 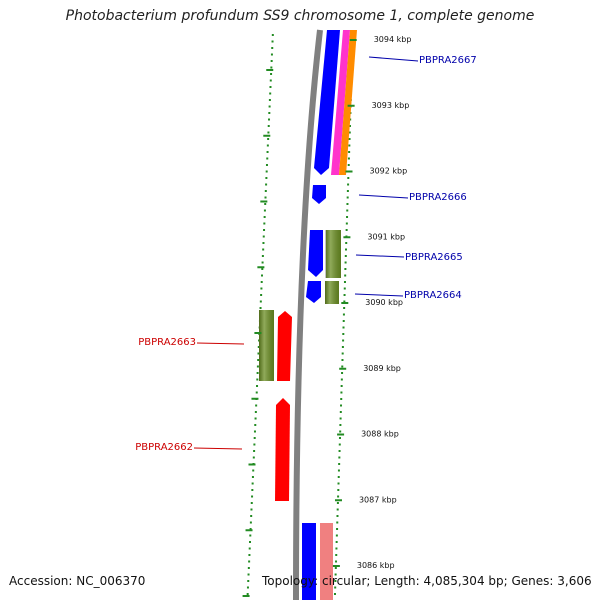 I want to click on cds-pbpra2662-red, so click(x=282, y=449).